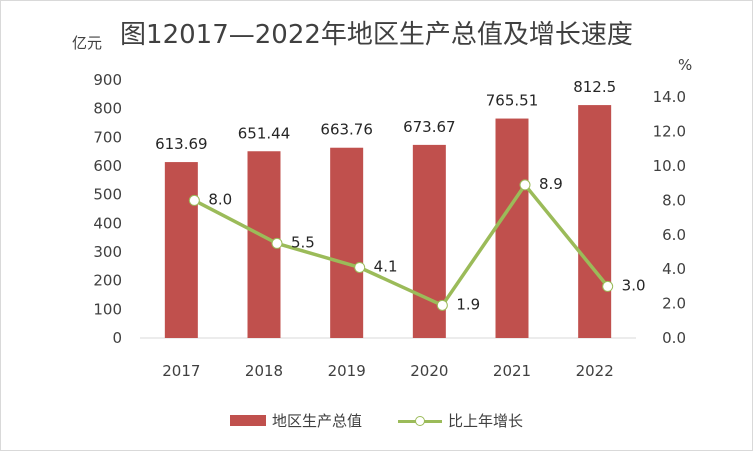 Image resolution: width=753 pixels, height=451 pixels. What do you see at coordinates (264, 371) in the screenshot?
I see `x-axis-tick: 2018` at bounding box center [264, 371].